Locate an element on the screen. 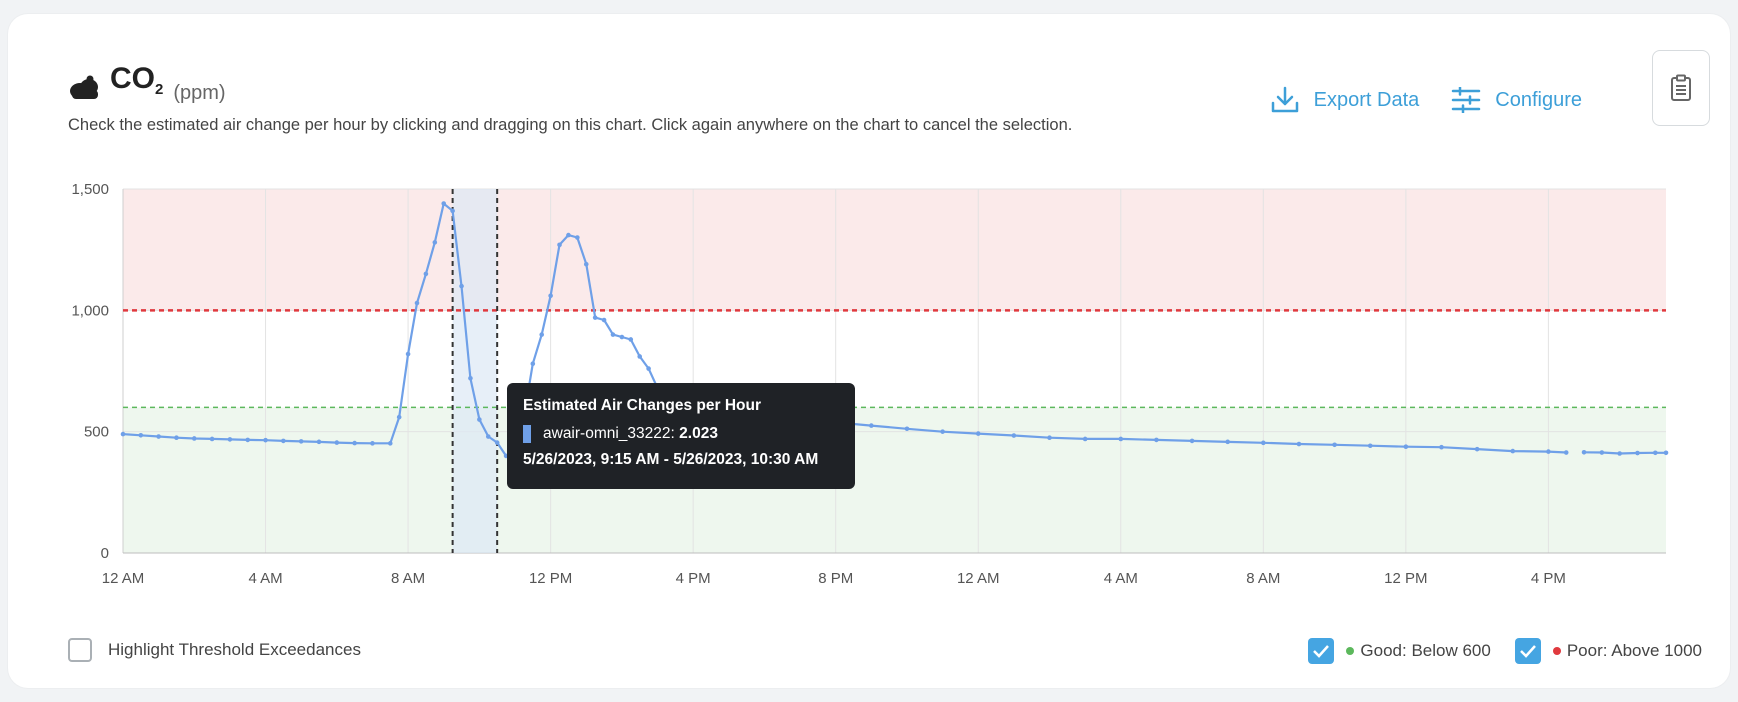 The height and width of the screenshot is (702, 1738). title-unit: (ppm) is located at coordinates (199, 93).